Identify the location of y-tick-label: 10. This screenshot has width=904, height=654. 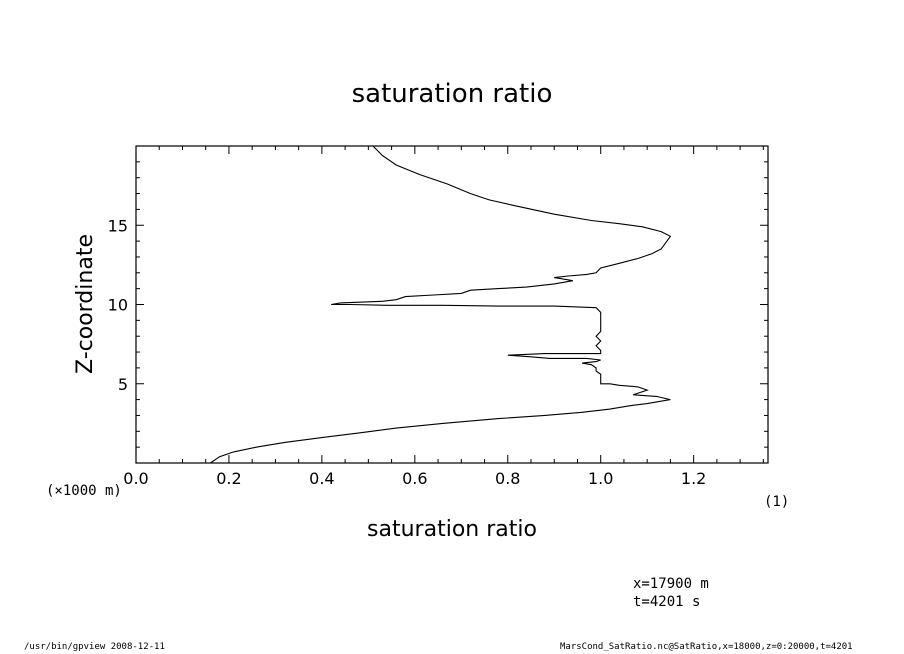
(118, 305).